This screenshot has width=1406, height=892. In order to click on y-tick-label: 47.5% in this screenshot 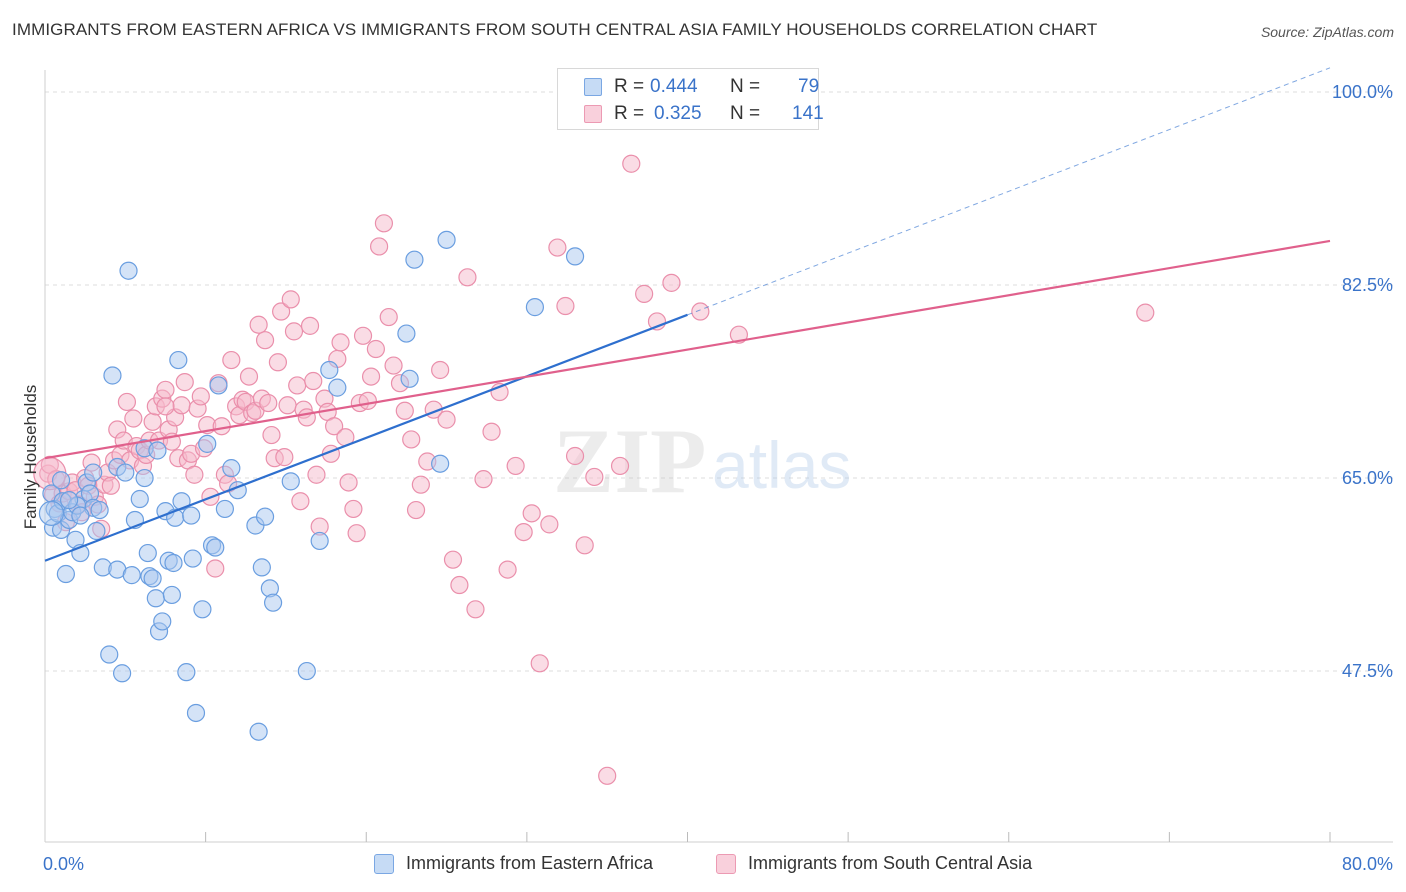, I will do `click(1367, 671)`.